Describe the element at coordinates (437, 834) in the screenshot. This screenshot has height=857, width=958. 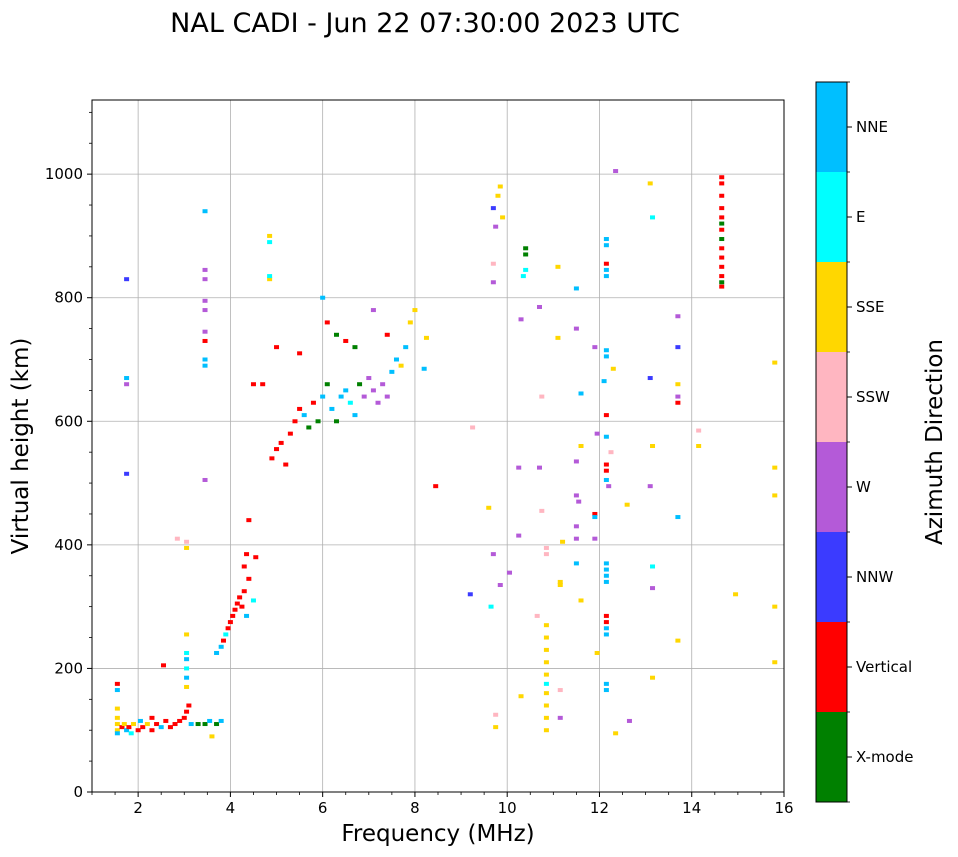
I see `x-axis-label: Frequency (MHz)` at that location.